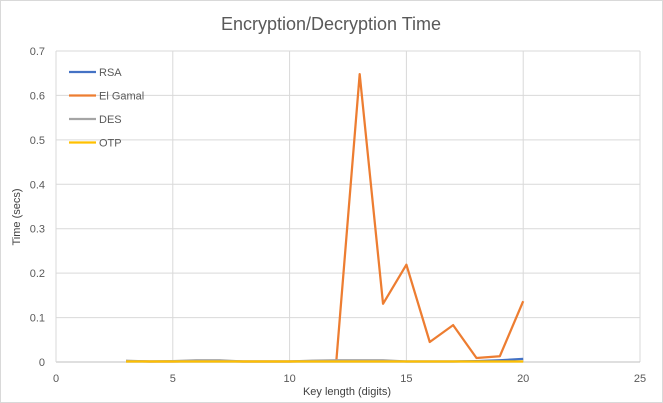 The height and width of the screenshot is (403, 663). Describe the element at coordinates (289, 379) in the screenshot. I see `x-tick-label: 10` at that location.